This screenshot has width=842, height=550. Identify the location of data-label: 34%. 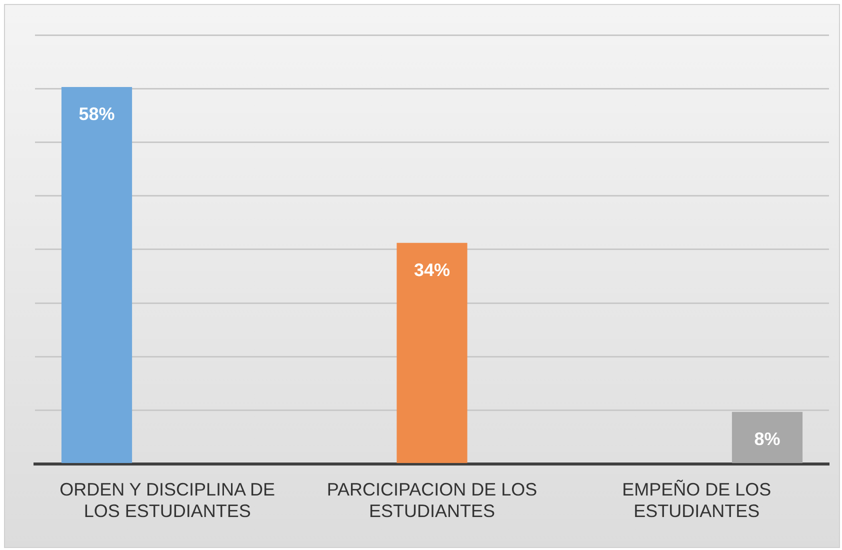
(432, 270).